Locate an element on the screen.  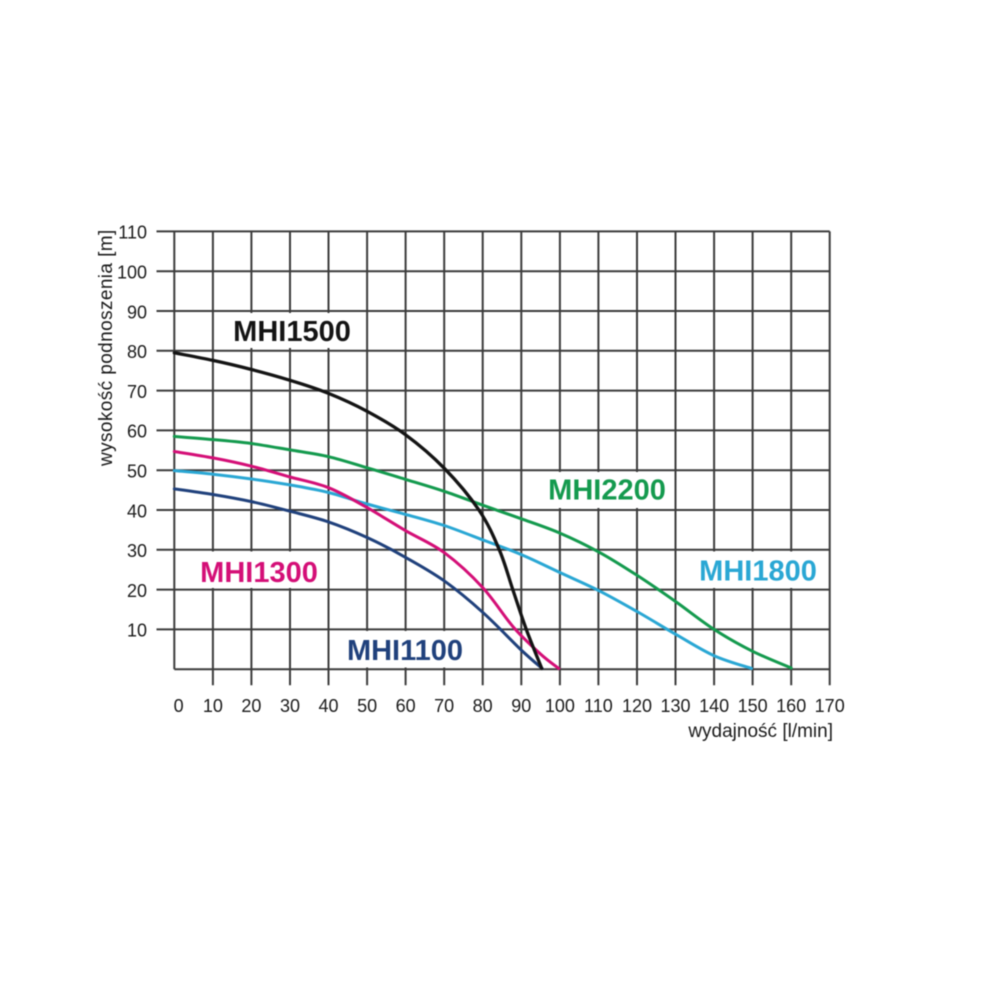
svg-text: 130 is located at coordinates (675, 706).